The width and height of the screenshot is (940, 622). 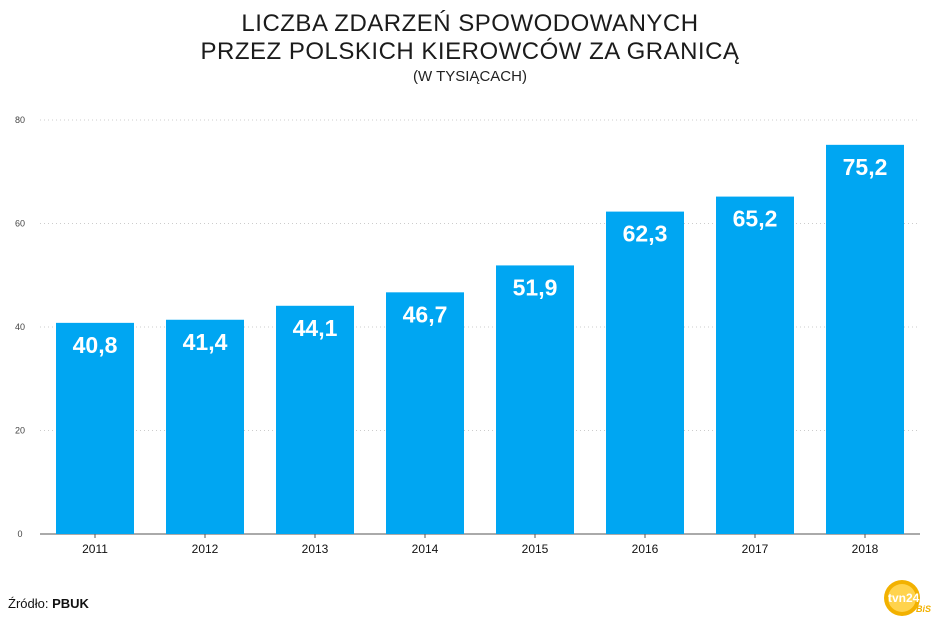 What do you see at coordinates (315, 328) in the screenshot?
I see `bar-value-label: 44,1` at bounding box center [315, 328].